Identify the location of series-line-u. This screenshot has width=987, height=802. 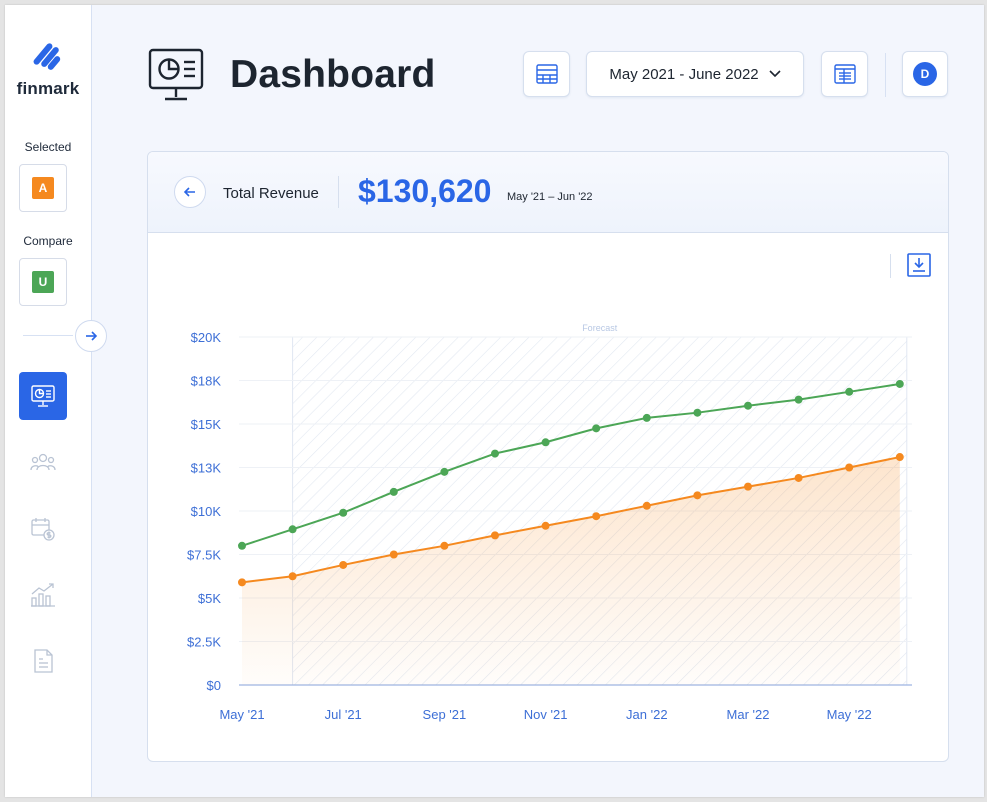
(570, 464).